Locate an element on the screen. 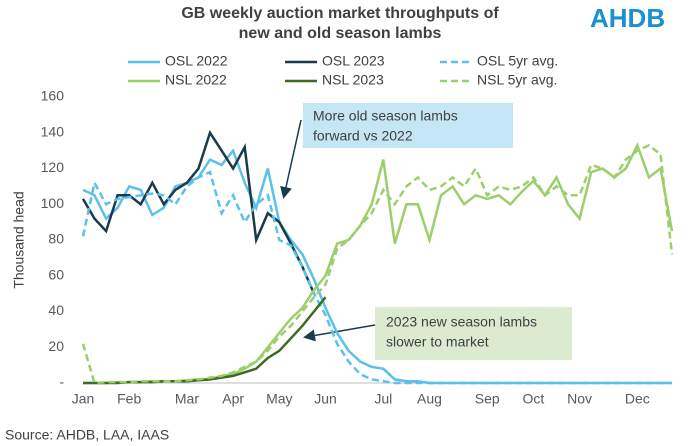 The height and width of the screenshot is (446, 688). annotation-text: More old season lambs is located at coordinates (385, 116).